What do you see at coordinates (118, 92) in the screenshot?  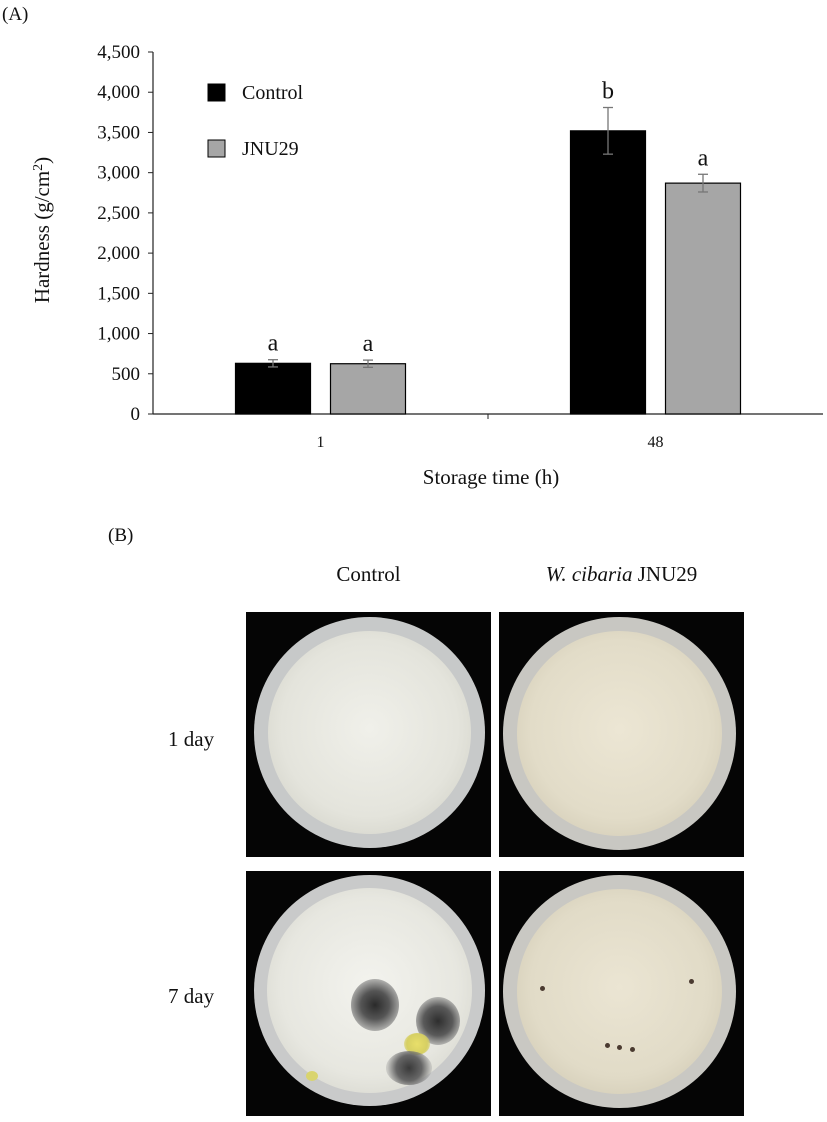 I see `y-tick-label: 4,000` at bounding box center [118, 92].